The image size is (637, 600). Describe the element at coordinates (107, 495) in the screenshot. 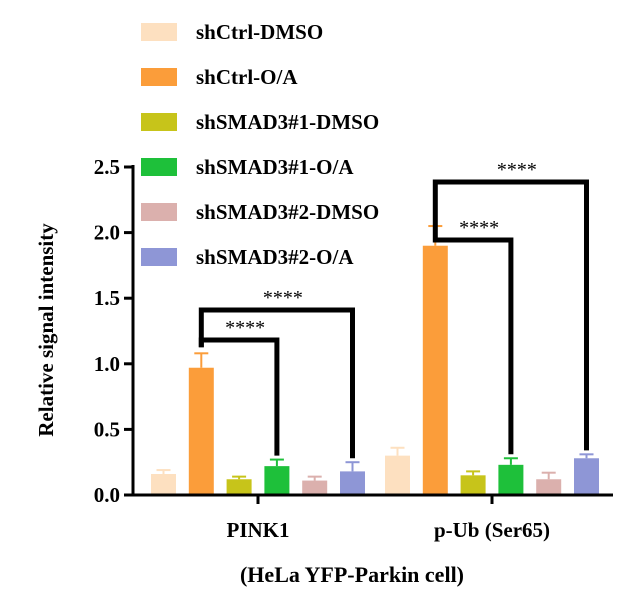

I see `y-tick-label: 0.0` at that location.